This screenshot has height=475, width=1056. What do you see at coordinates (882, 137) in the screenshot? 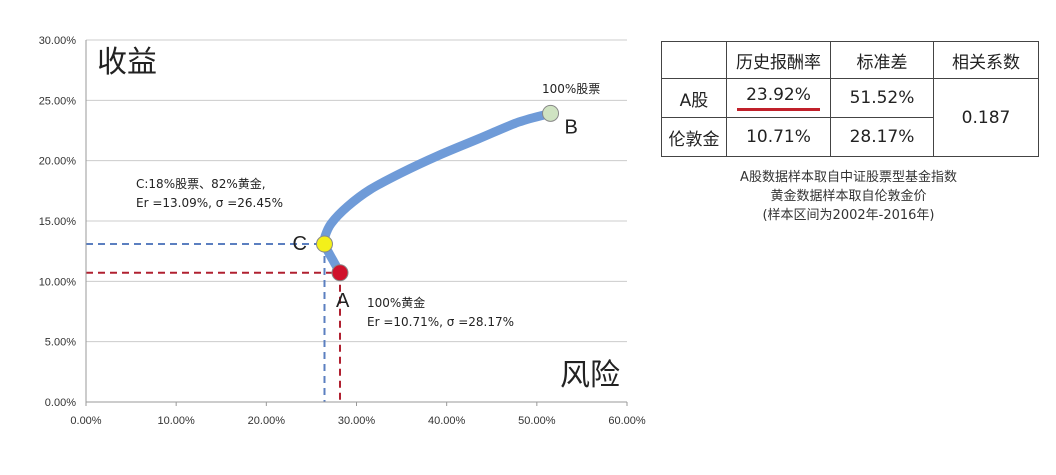
I see `row-std: 28.17%` at bounding box center [882, 137].